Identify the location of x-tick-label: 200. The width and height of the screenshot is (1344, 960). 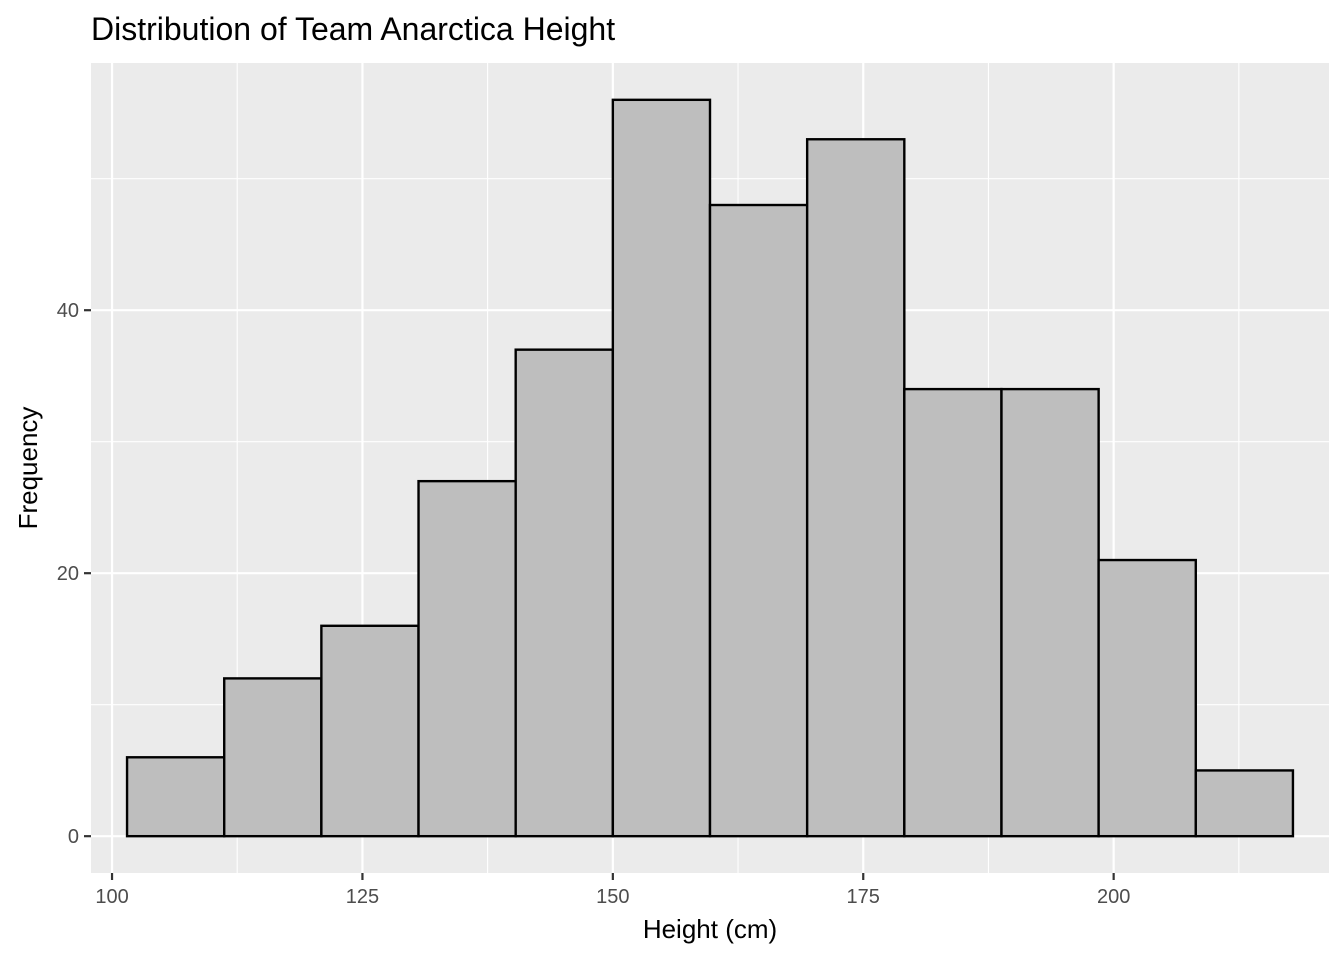
(1113, 897).